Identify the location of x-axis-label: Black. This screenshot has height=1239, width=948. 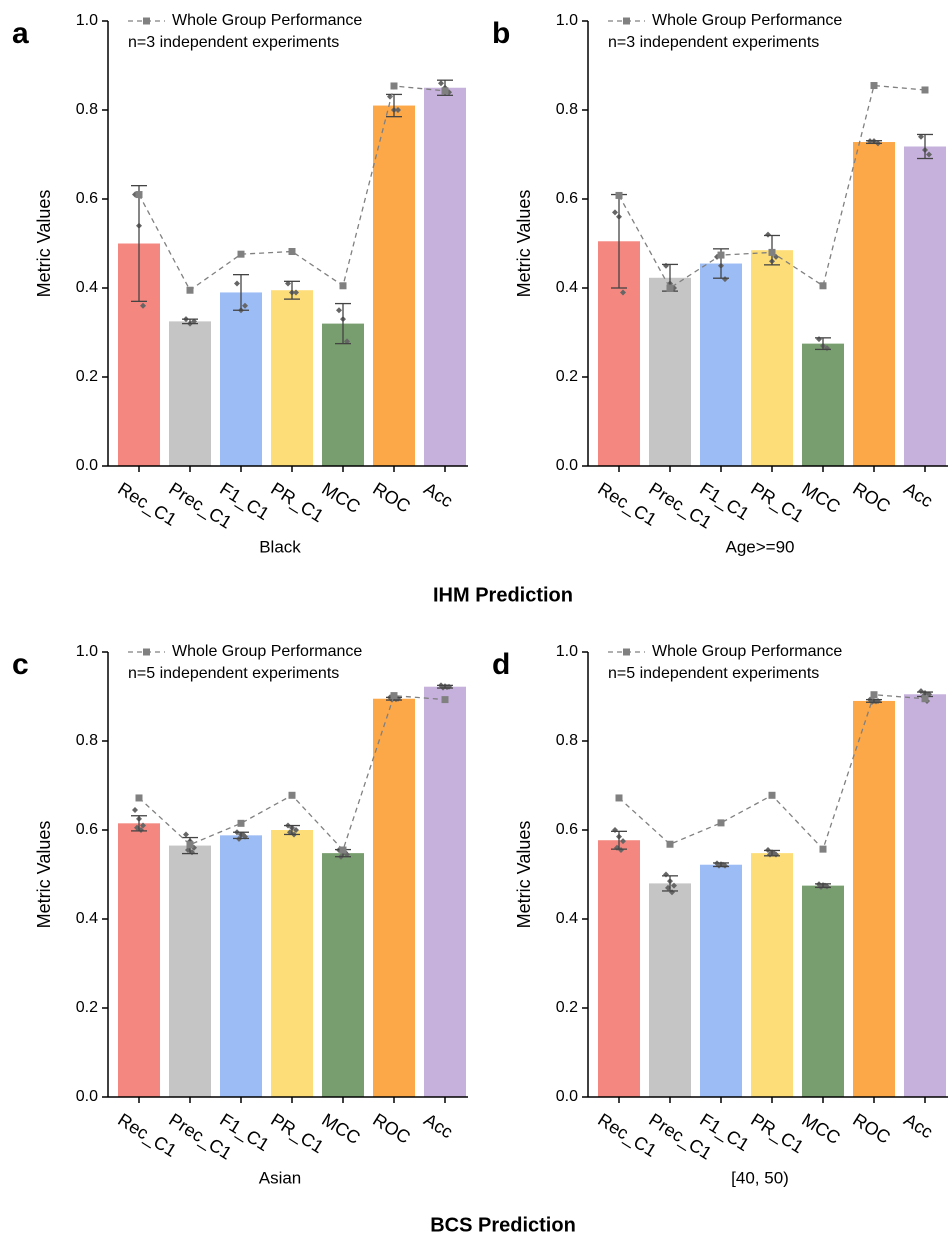
(280, 546).